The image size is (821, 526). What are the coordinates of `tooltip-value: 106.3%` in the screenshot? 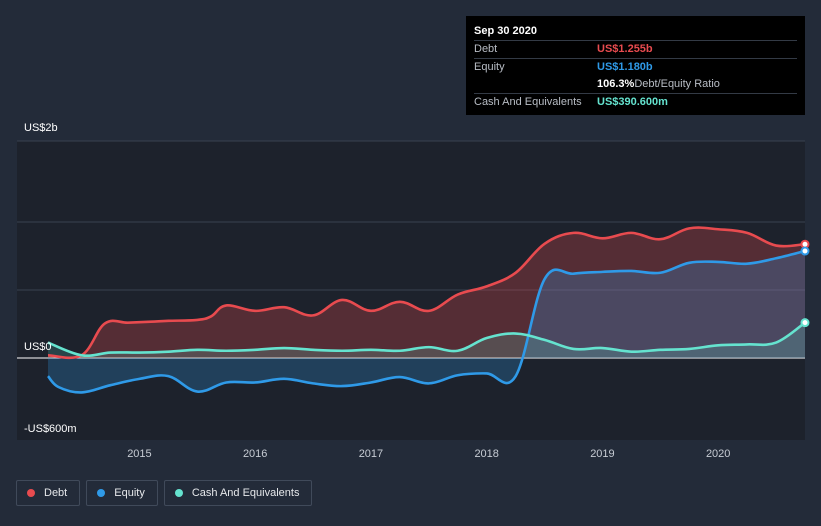 It's located at (616, 84).